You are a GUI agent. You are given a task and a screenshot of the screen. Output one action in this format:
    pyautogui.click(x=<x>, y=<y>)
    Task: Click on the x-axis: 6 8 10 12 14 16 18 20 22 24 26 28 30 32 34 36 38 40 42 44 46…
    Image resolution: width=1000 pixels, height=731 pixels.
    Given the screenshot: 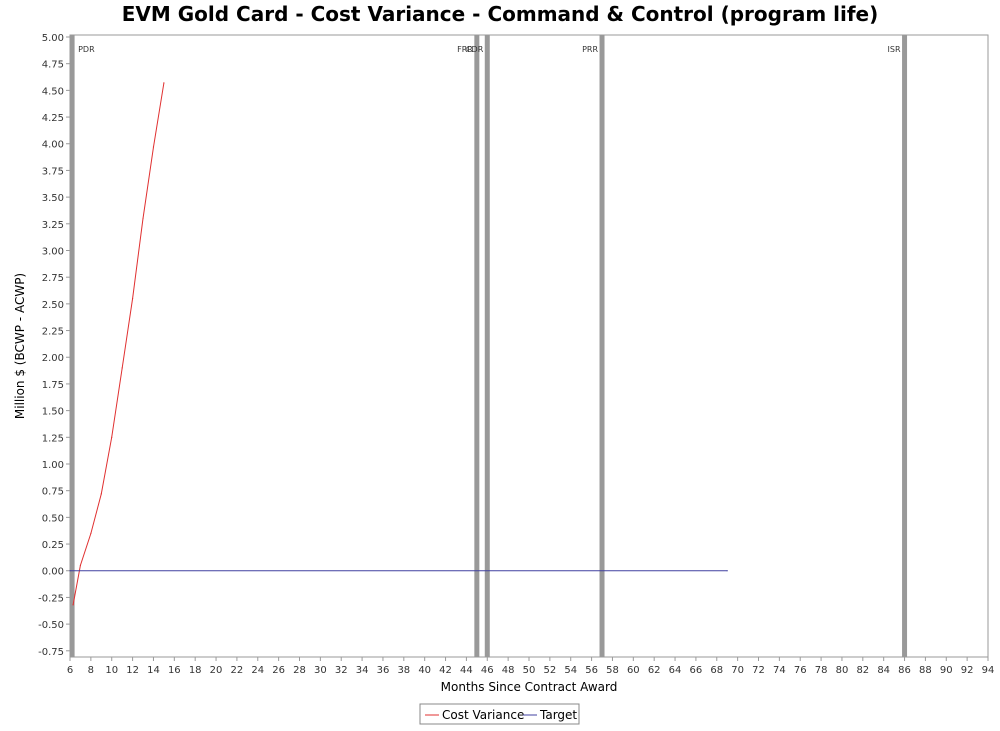 What is the action you would take?
    pyautogui.click(x=531, y=666)
    